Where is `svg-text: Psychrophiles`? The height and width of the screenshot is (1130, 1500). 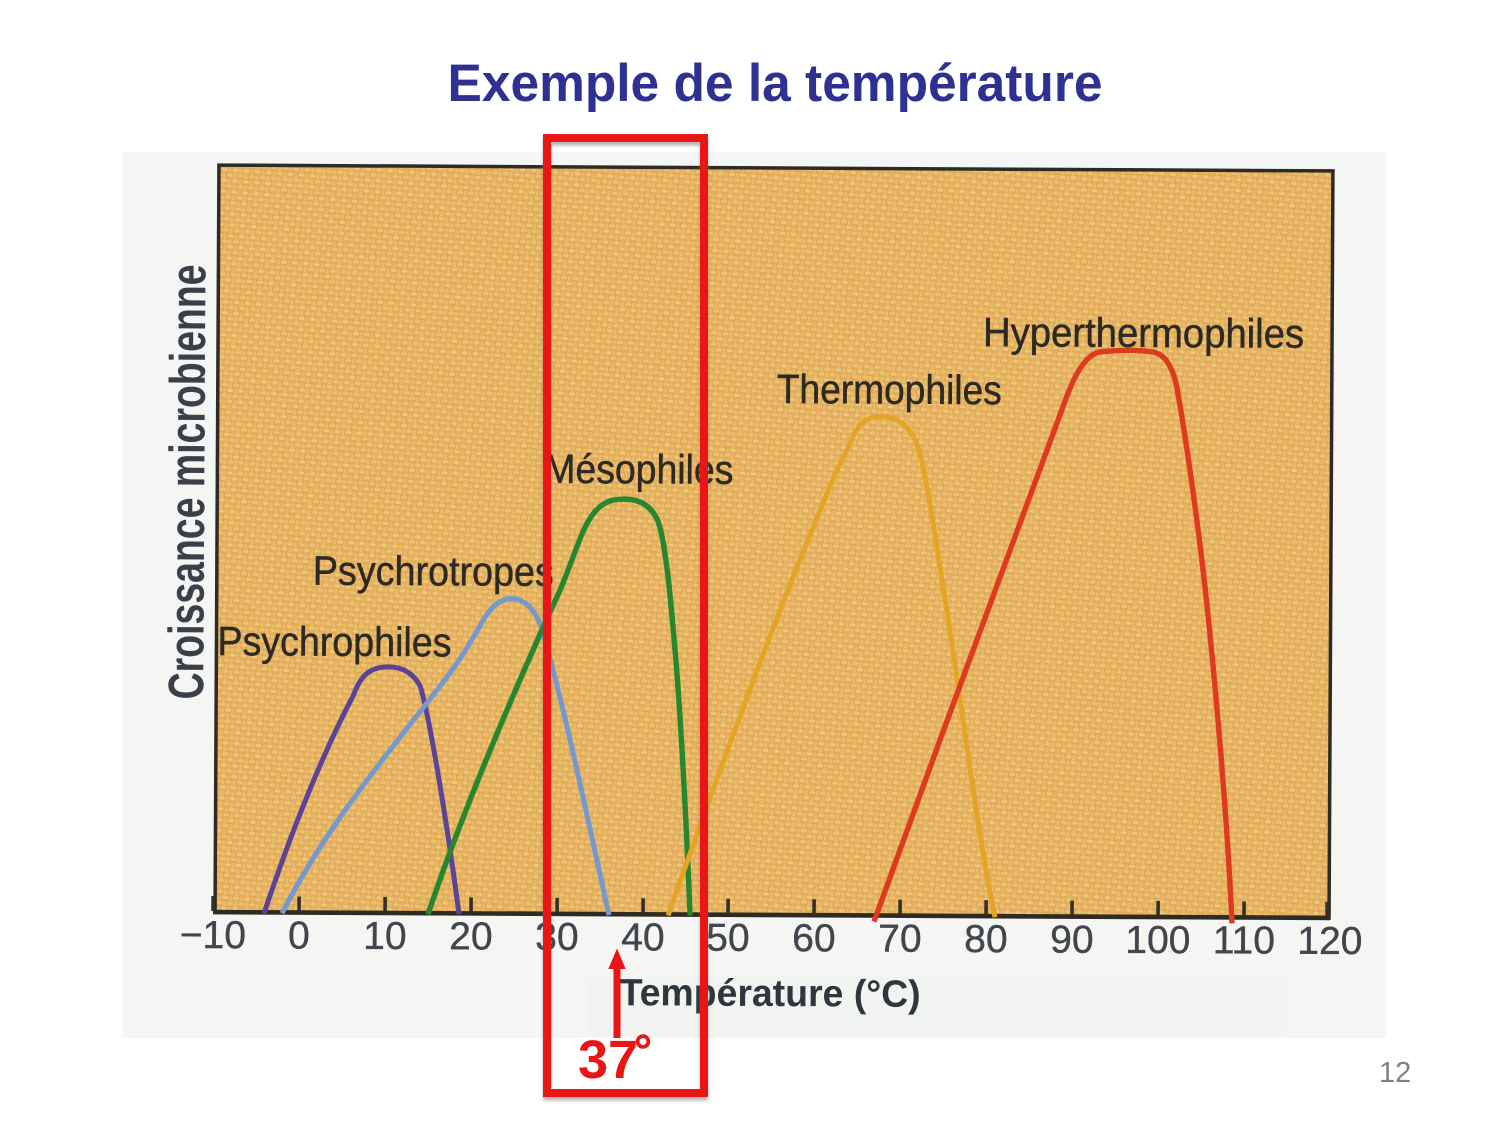
svg-text: Psychrophiles is located at coordinates (334, 641).